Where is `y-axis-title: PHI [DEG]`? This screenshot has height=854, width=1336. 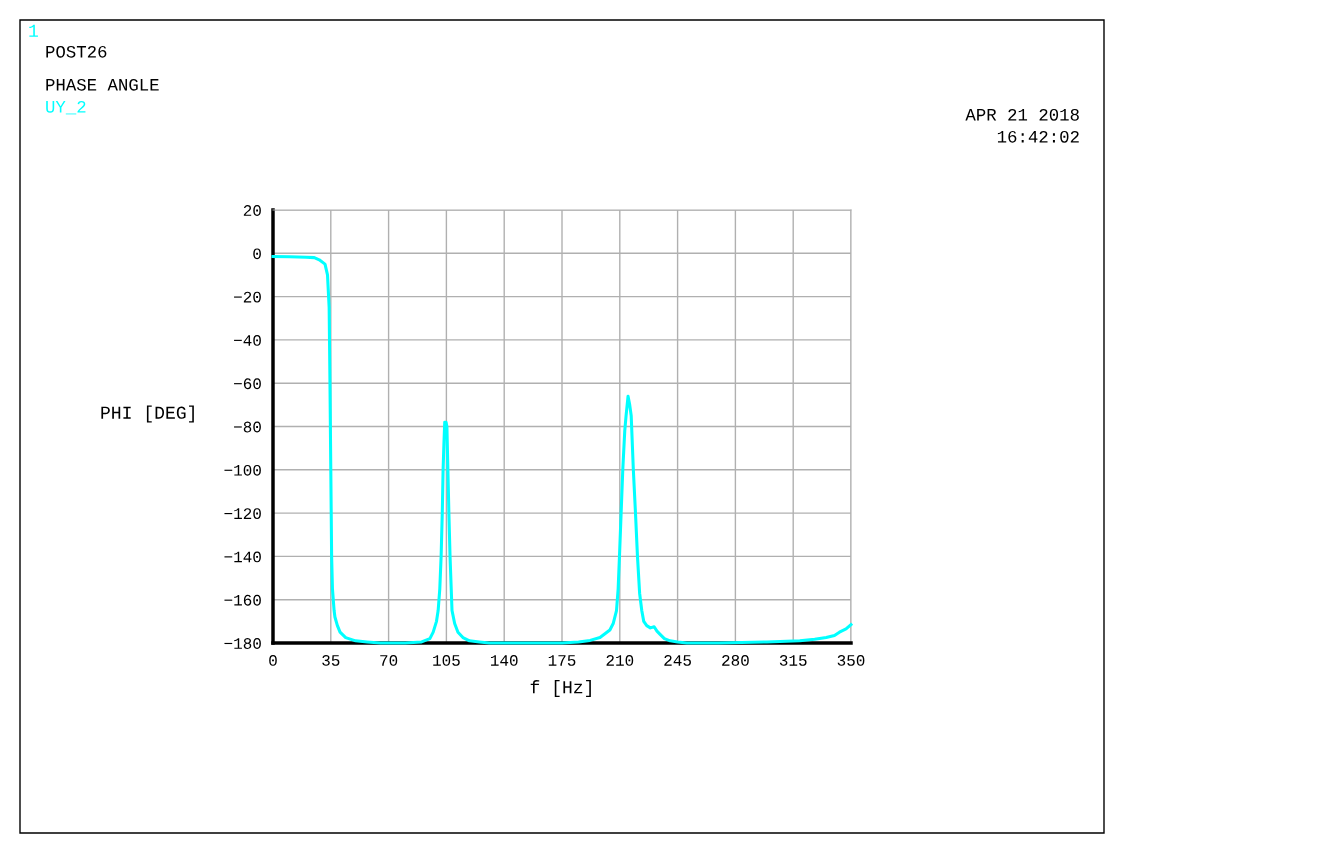 y-axis-title: PHI [DEG] is located at coordinates (147, 414).